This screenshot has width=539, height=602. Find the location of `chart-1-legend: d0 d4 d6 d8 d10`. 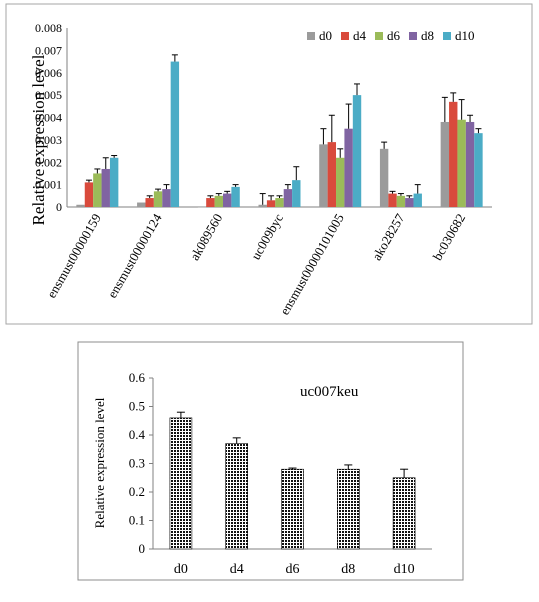

chart-1-legend: d0 d4 d6 d8 d10 is located at coordinates (391, 35).